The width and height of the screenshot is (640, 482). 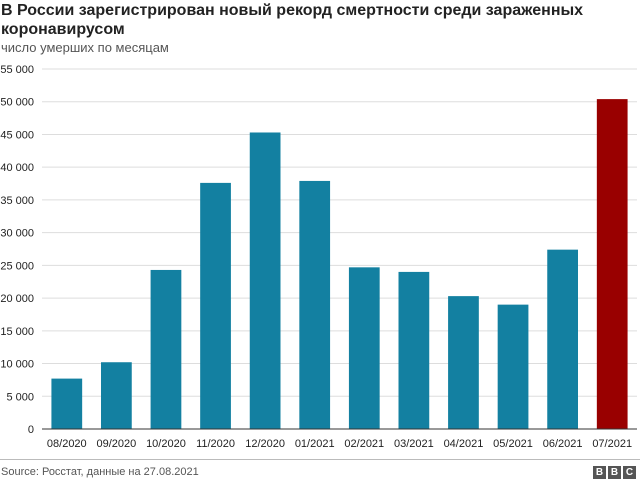 What do you see at coordinates (612, 444) in the screenshot?
I see `x-tick-label: 07/2021` at bounding box center [612, 444].